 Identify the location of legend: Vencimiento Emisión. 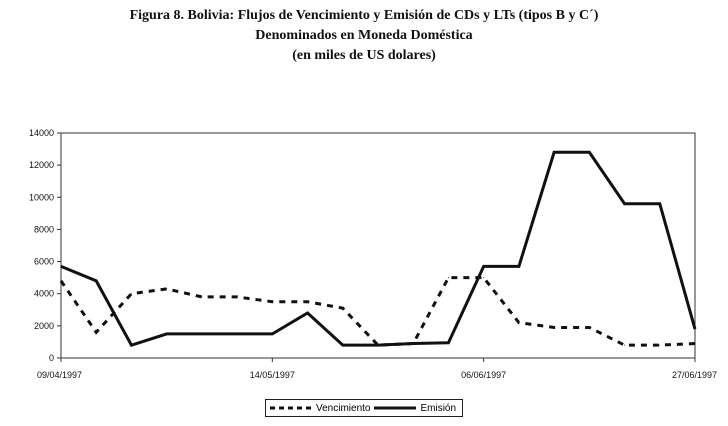
(364, 408).